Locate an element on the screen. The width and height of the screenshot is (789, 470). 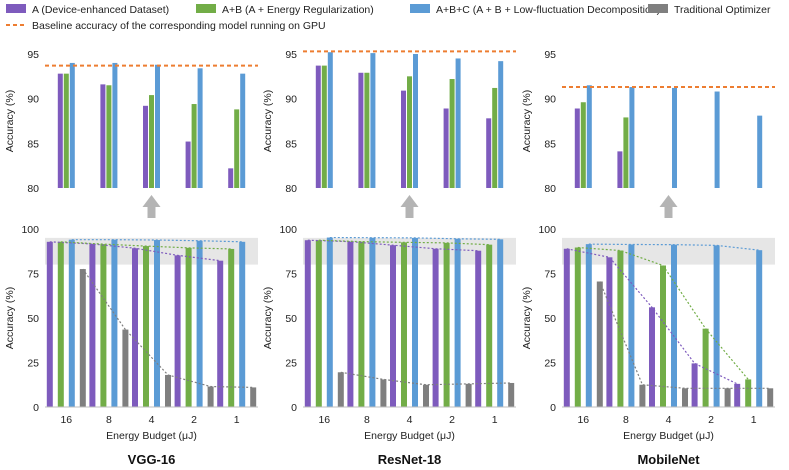
legend-swatch-traditional is located at coordinates (658, 8).